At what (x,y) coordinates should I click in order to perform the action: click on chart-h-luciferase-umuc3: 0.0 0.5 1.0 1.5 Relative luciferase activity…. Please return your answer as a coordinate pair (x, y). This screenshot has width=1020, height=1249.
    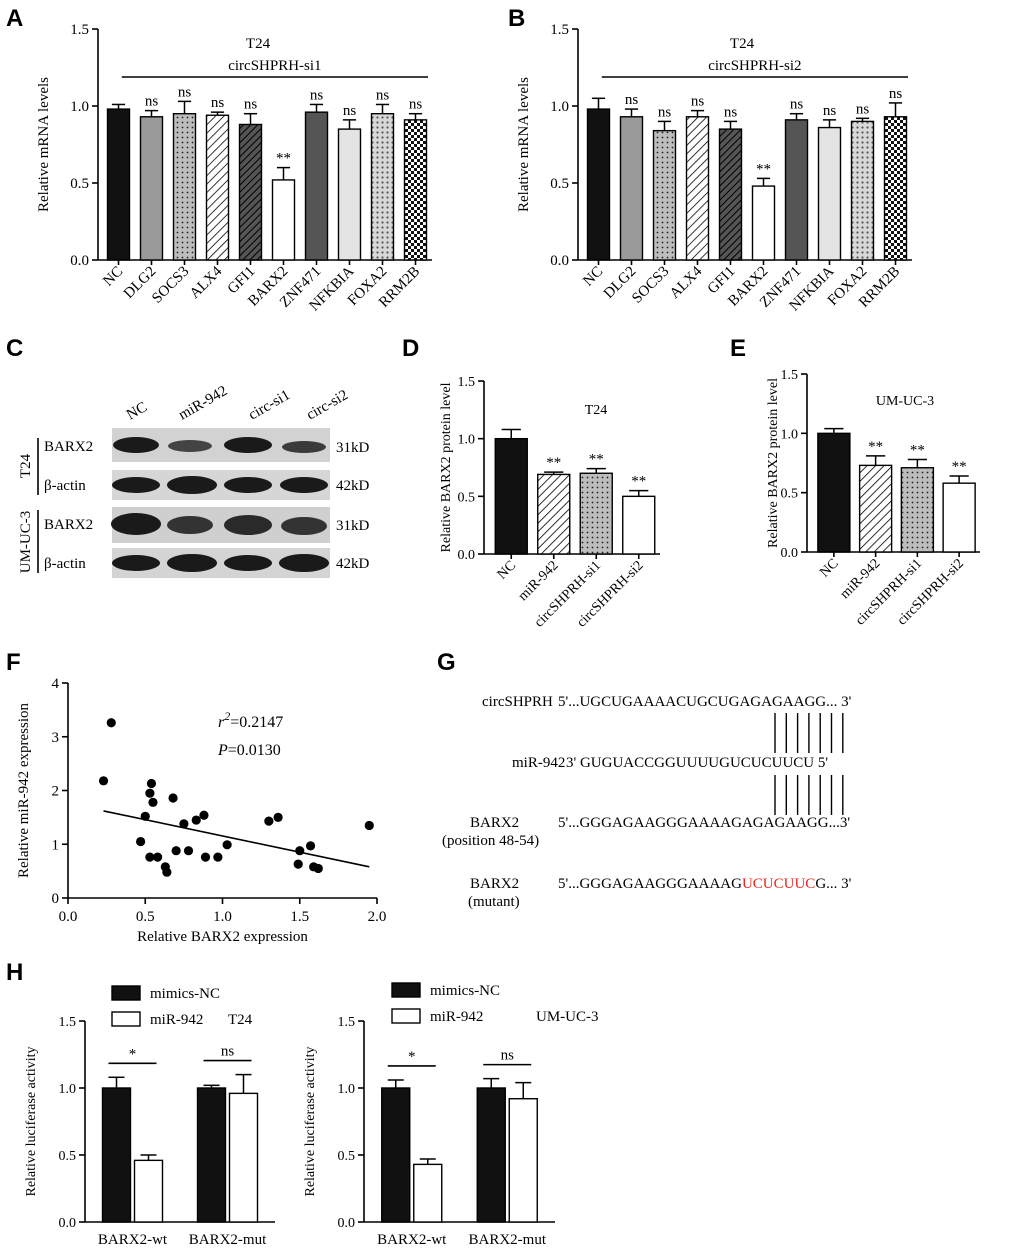
    Looking at the image, I should click on (451, 1115).